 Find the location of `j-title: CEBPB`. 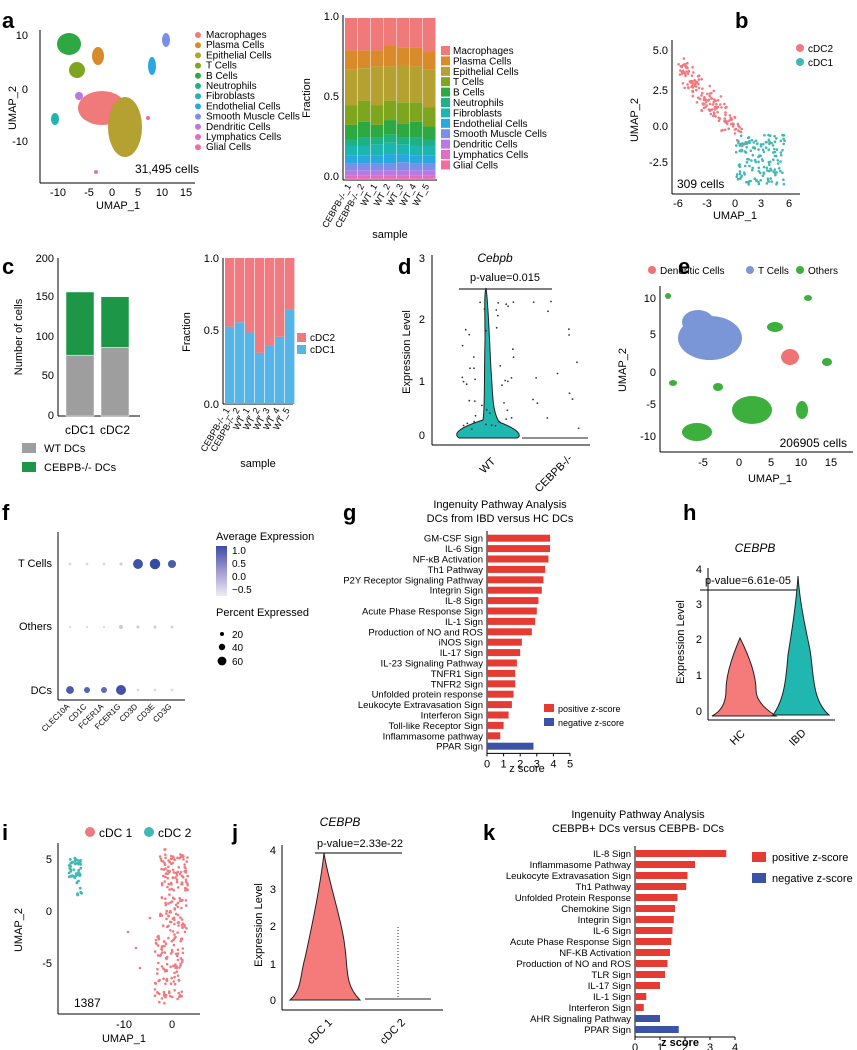

j-title: CEBPB is located at coordinates (340, 822).